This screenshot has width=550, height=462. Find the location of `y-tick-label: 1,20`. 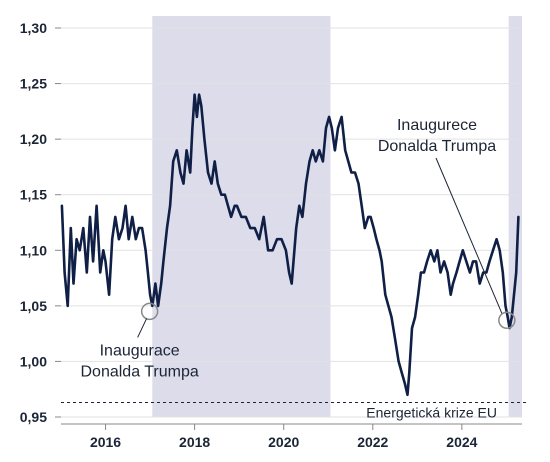

y-tick-label: 1,20 is located at coordinates (33, 139).